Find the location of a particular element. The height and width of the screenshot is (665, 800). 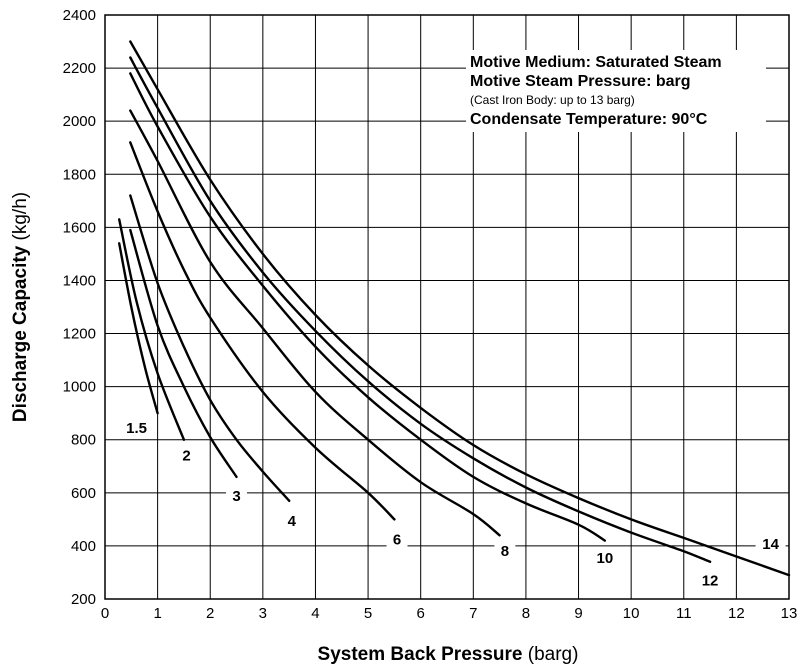

curve-label: 1.5 is located at coordinates (136, 428).